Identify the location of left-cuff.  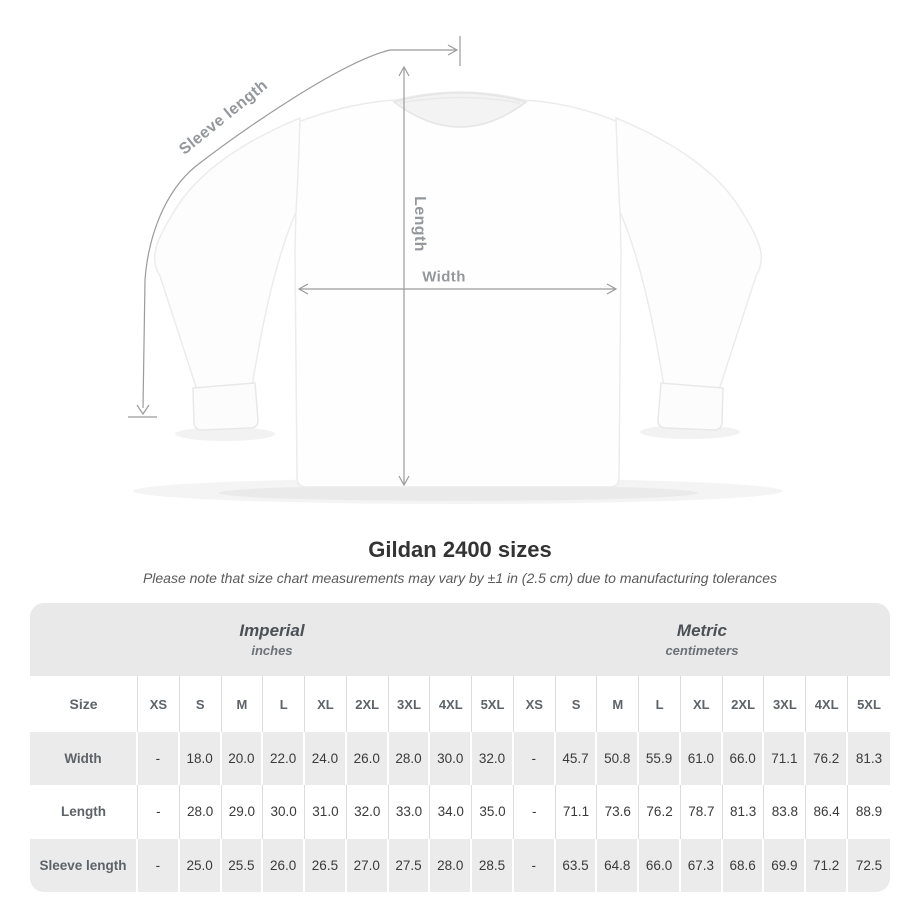
(225, 406).